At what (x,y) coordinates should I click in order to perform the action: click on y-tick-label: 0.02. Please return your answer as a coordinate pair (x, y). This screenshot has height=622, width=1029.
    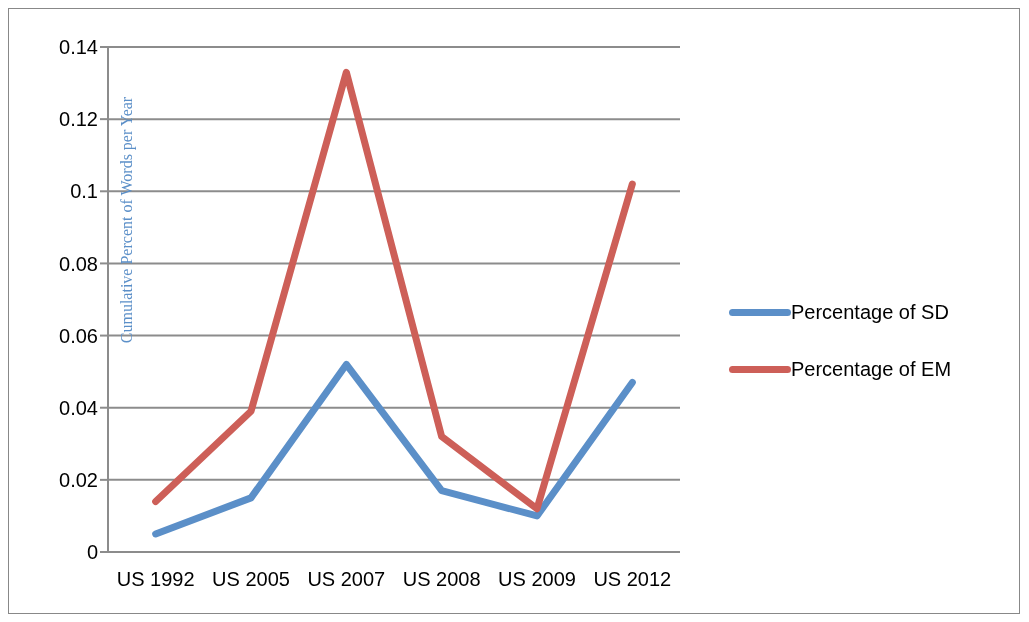
    Looking at the image, I should click on (78, 479).